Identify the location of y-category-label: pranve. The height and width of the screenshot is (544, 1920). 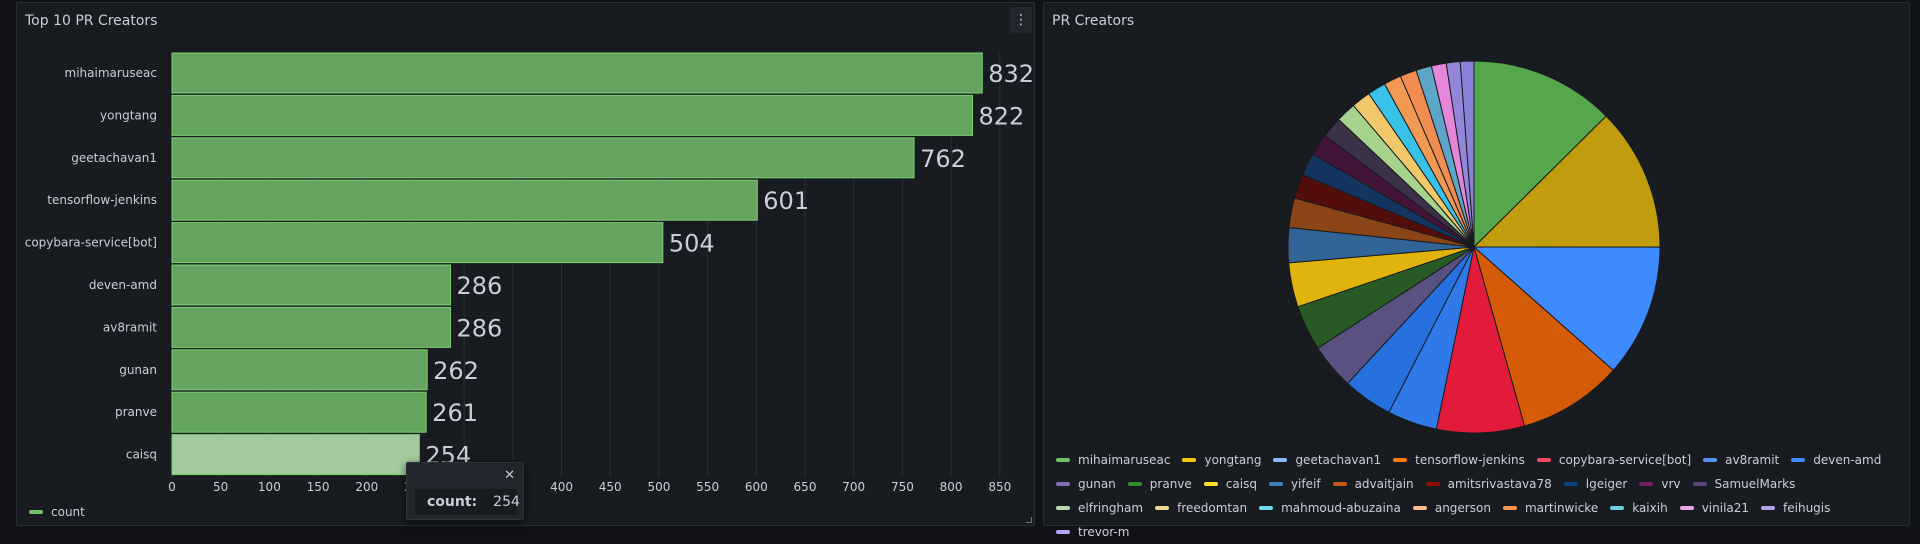
(136, 412).